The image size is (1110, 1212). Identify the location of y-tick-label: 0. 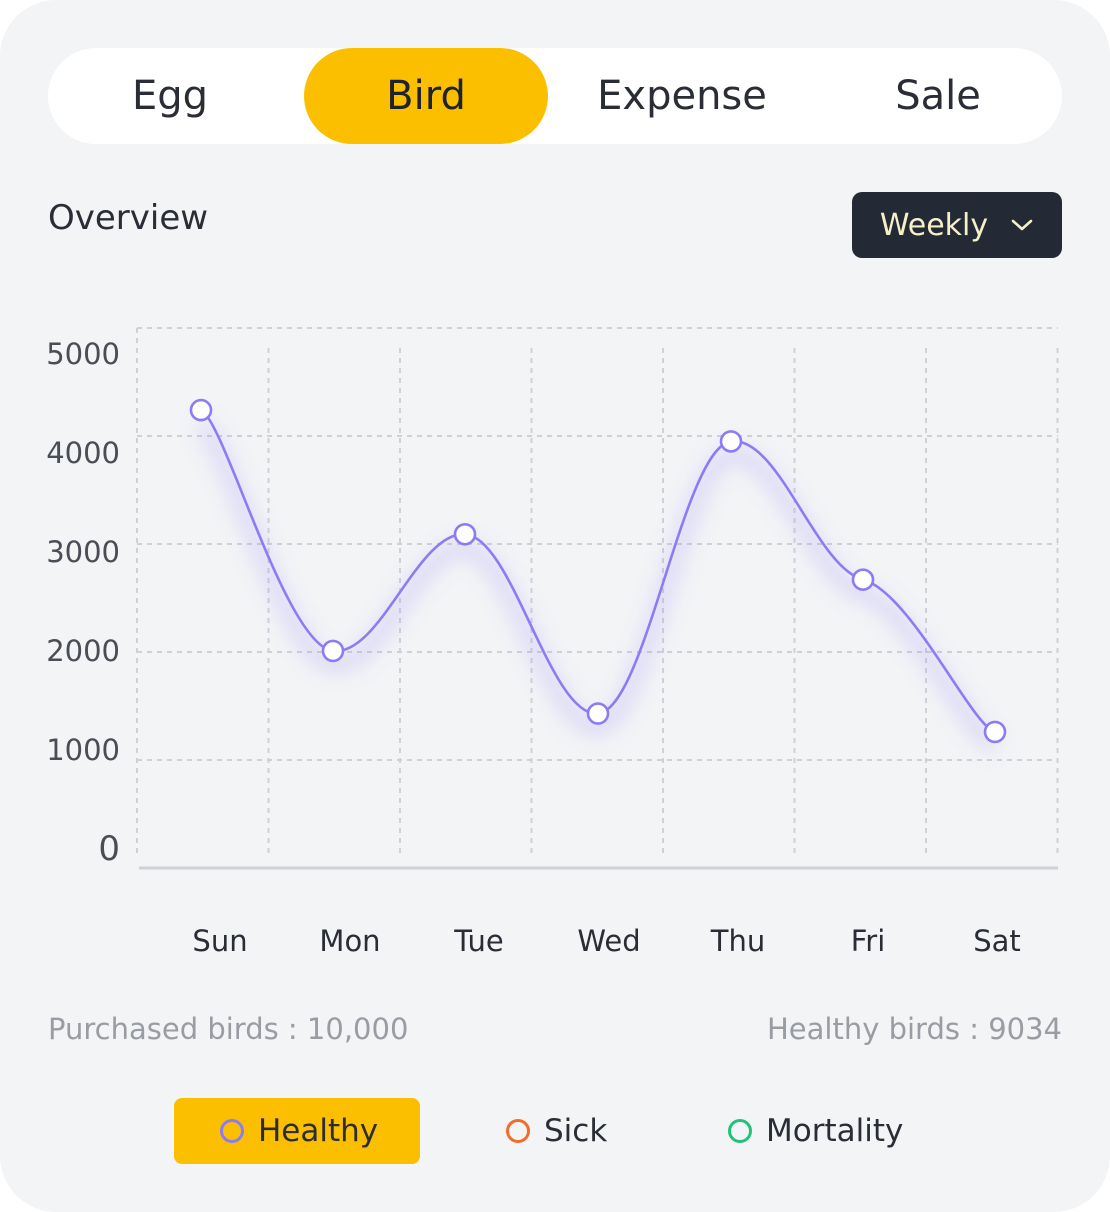
(109, 849).